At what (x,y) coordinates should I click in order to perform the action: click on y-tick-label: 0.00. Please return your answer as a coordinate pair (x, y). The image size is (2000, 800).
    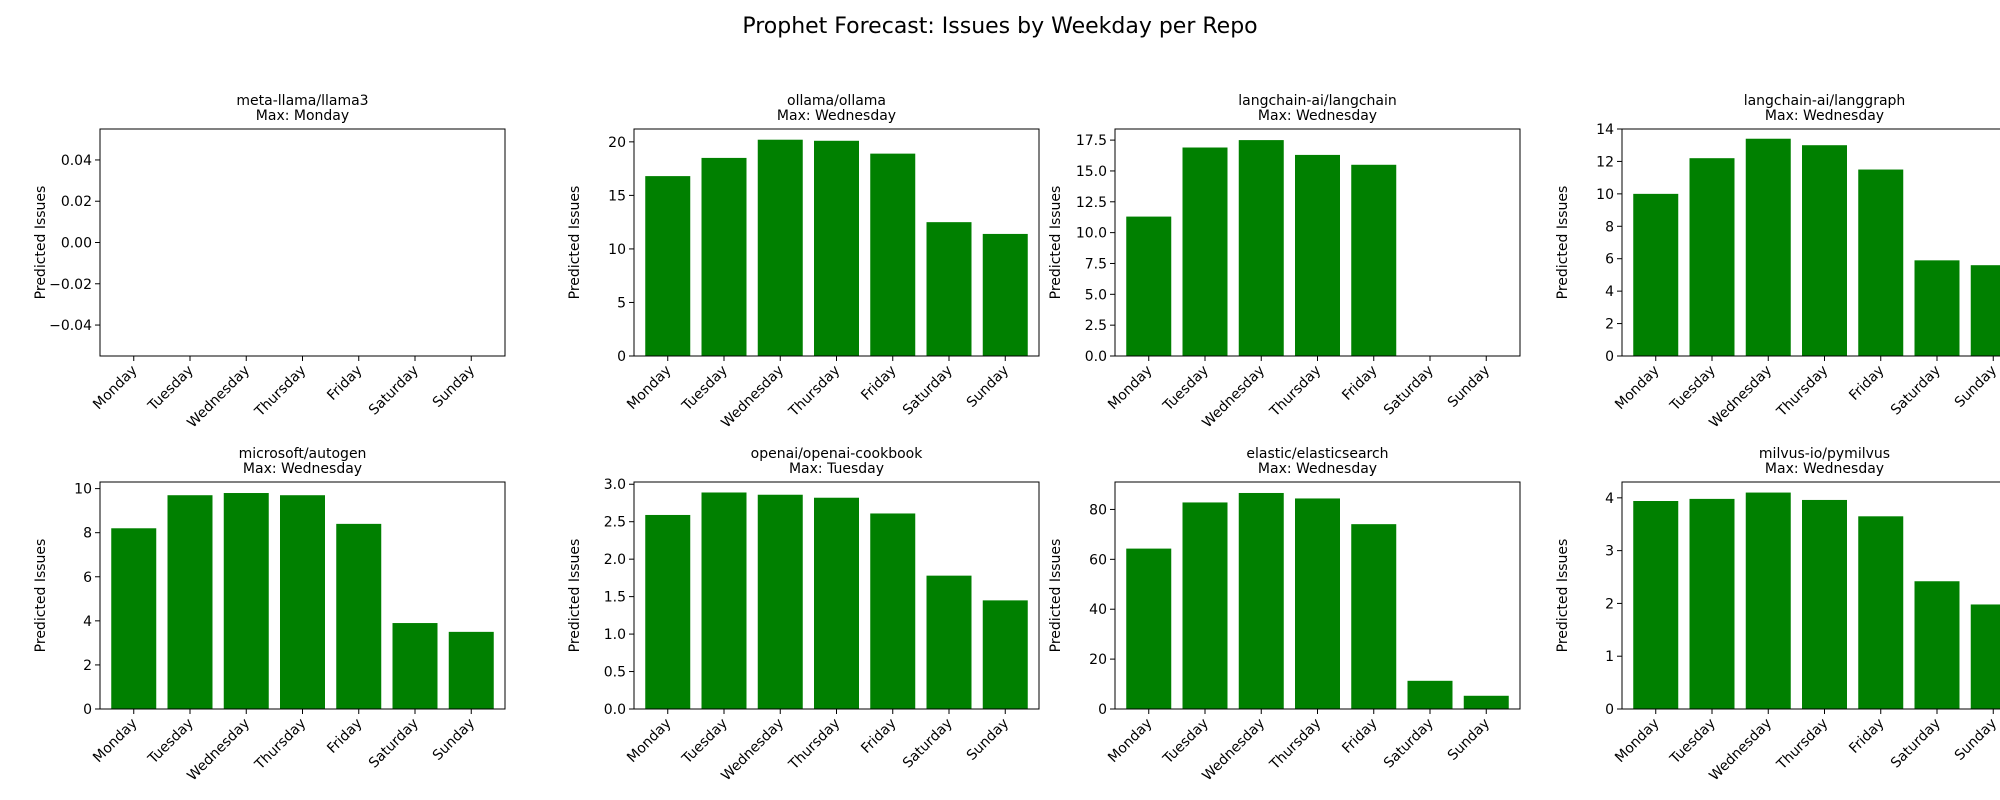
    Looking at the image, I should click on (76, 244).